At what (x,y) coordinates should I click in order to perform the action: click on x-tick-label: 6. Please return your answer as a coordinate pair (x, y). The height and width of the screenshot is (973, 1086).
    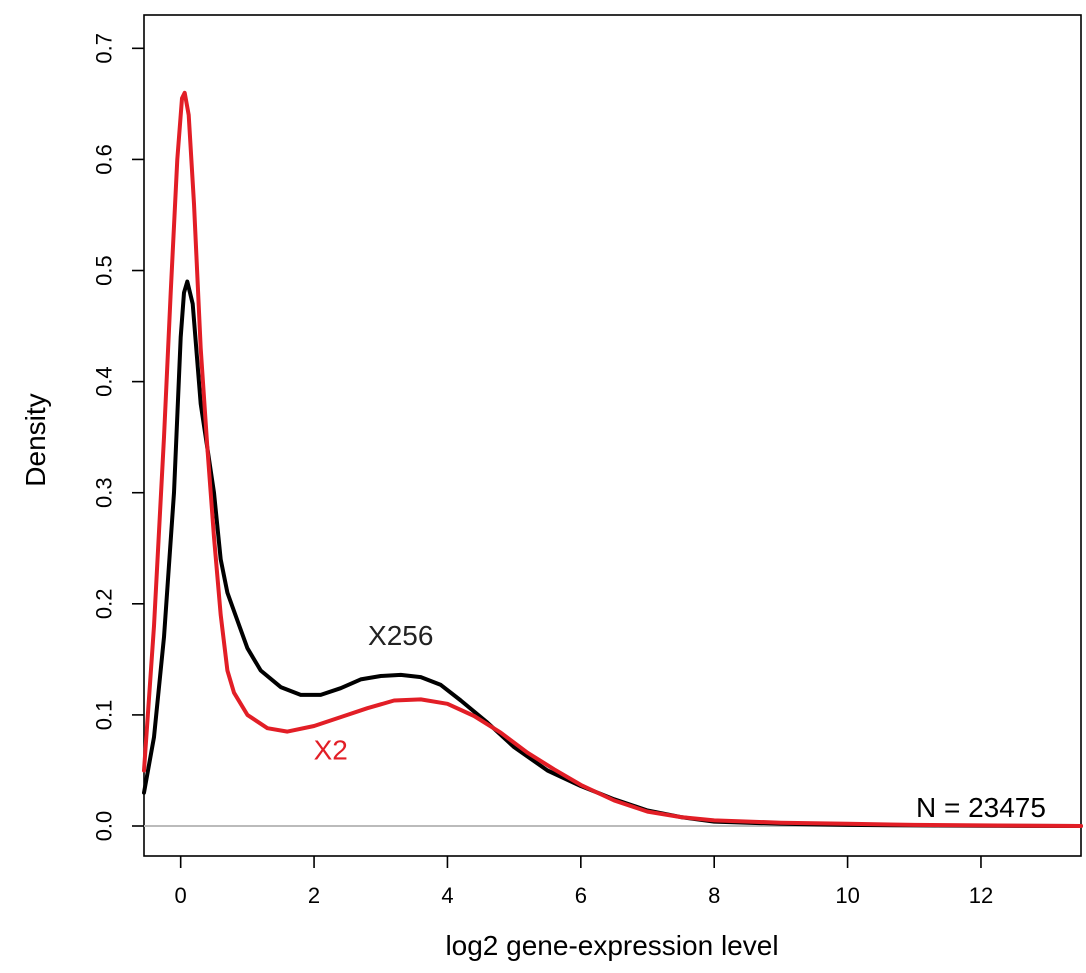
    Looking at the image, I should click on (581, 895).